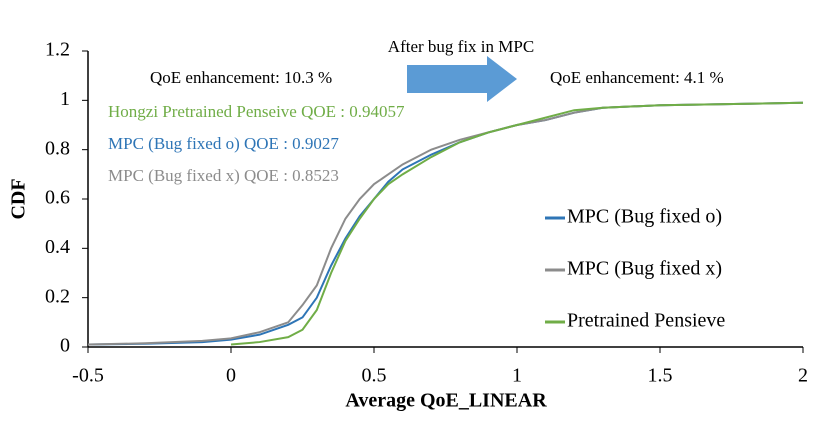 This screenshot has width=820, height=424. What do you see at coordinates (65, 346) in the screenshot?
I see `y-tick-label: 0` at bounding box center [65, 346].